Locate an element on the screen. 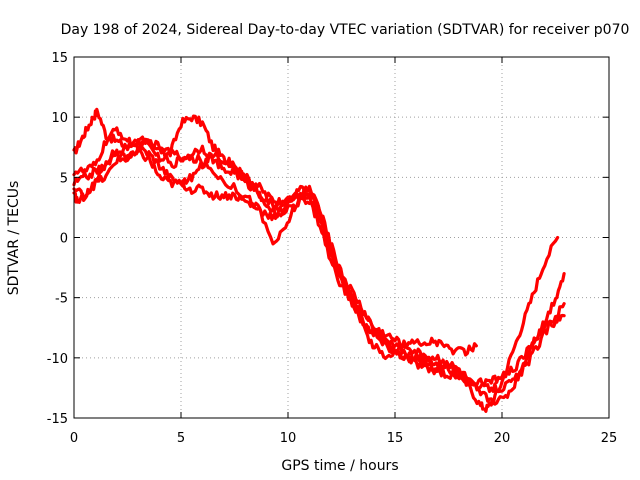  x-tick-label: 10 is located at coordinates (288, 438).